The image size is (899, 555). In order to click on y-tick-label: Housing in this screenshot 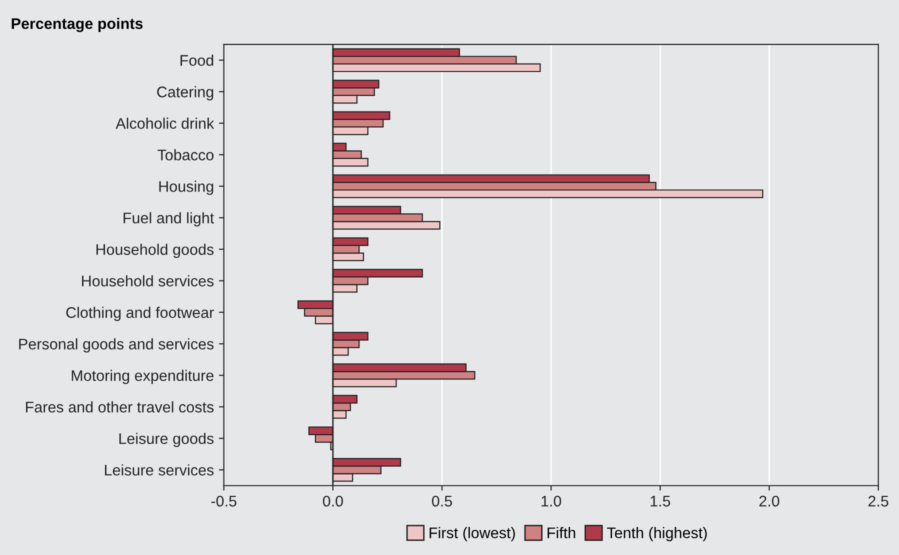, I will do `click(186, 187)`.